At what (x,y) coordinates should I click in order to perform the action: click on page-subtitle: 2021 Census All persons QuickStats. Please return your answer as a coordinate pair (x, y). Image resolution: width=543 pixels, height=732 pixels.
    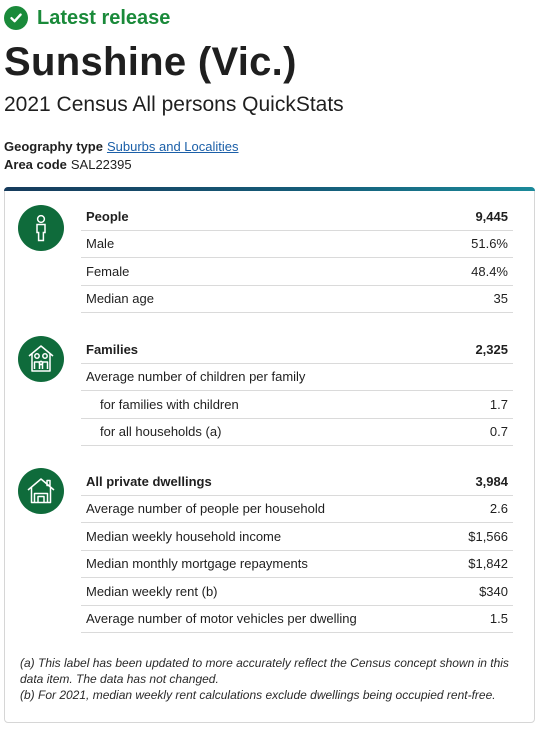
    Looking at the image, I should click on (174, 104).